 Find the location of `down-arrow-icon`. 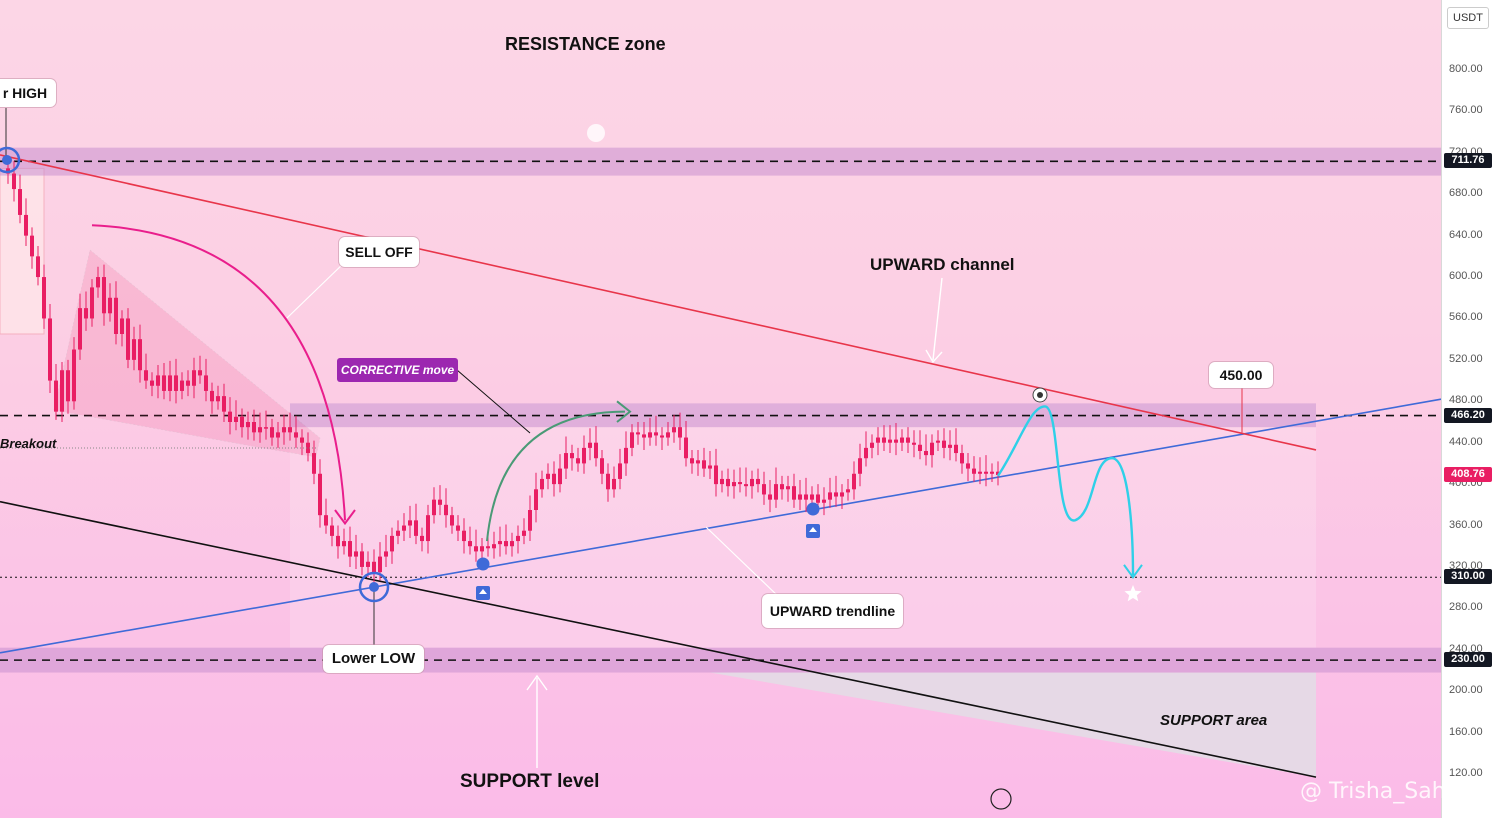

down-arrow-icon is located at coordinates (596, 133).